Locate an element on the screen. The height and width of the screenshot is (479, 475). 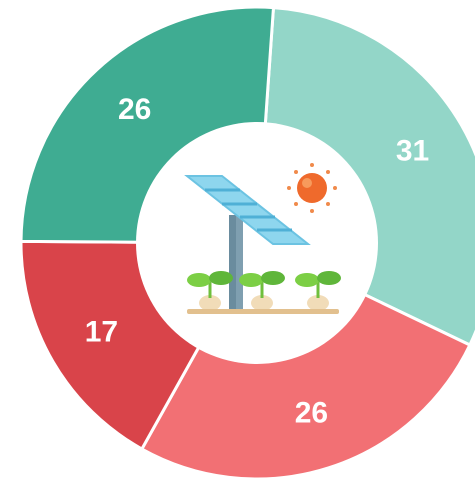
center-icon is located at coordinates (262, 238).